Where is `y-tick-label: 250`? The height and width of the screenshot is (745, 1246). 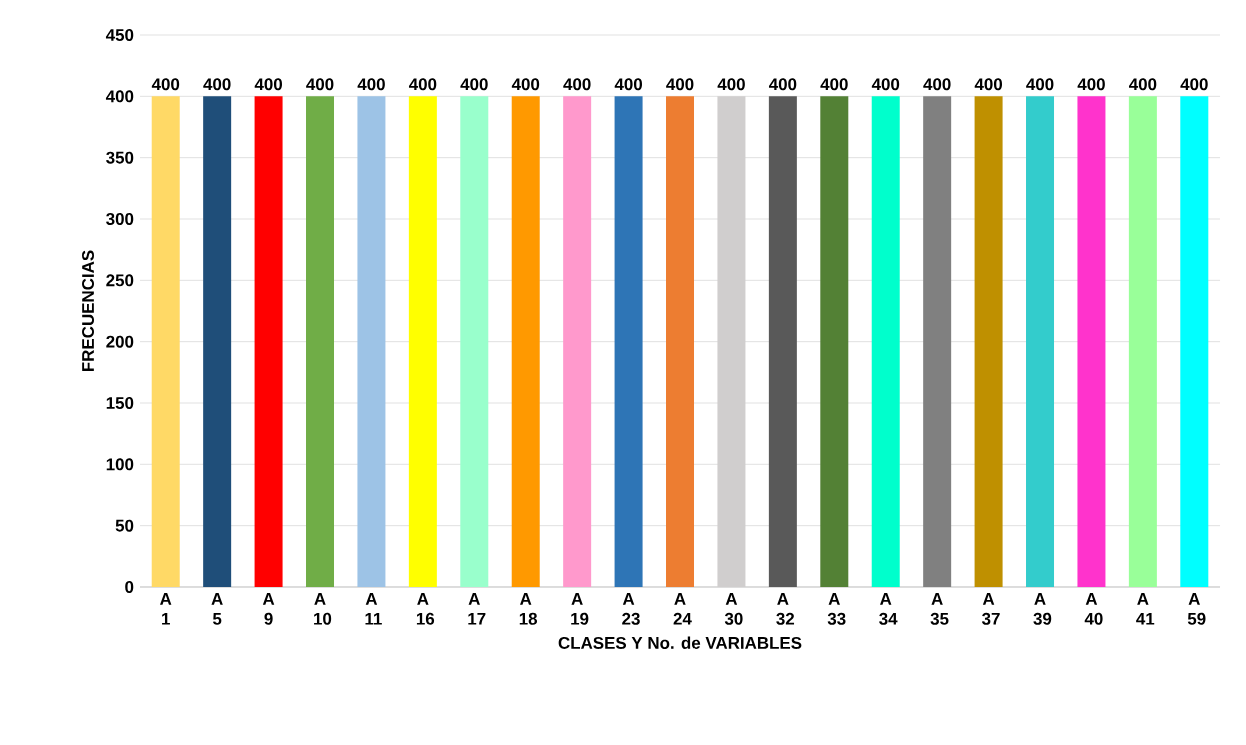
y-tick-label: 250 is located at coordinates (120, 280).